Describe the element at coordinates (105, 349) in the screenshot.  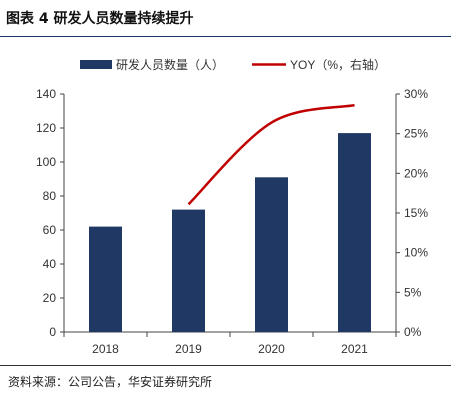
I see `x-tick-label: 2018` at that location.